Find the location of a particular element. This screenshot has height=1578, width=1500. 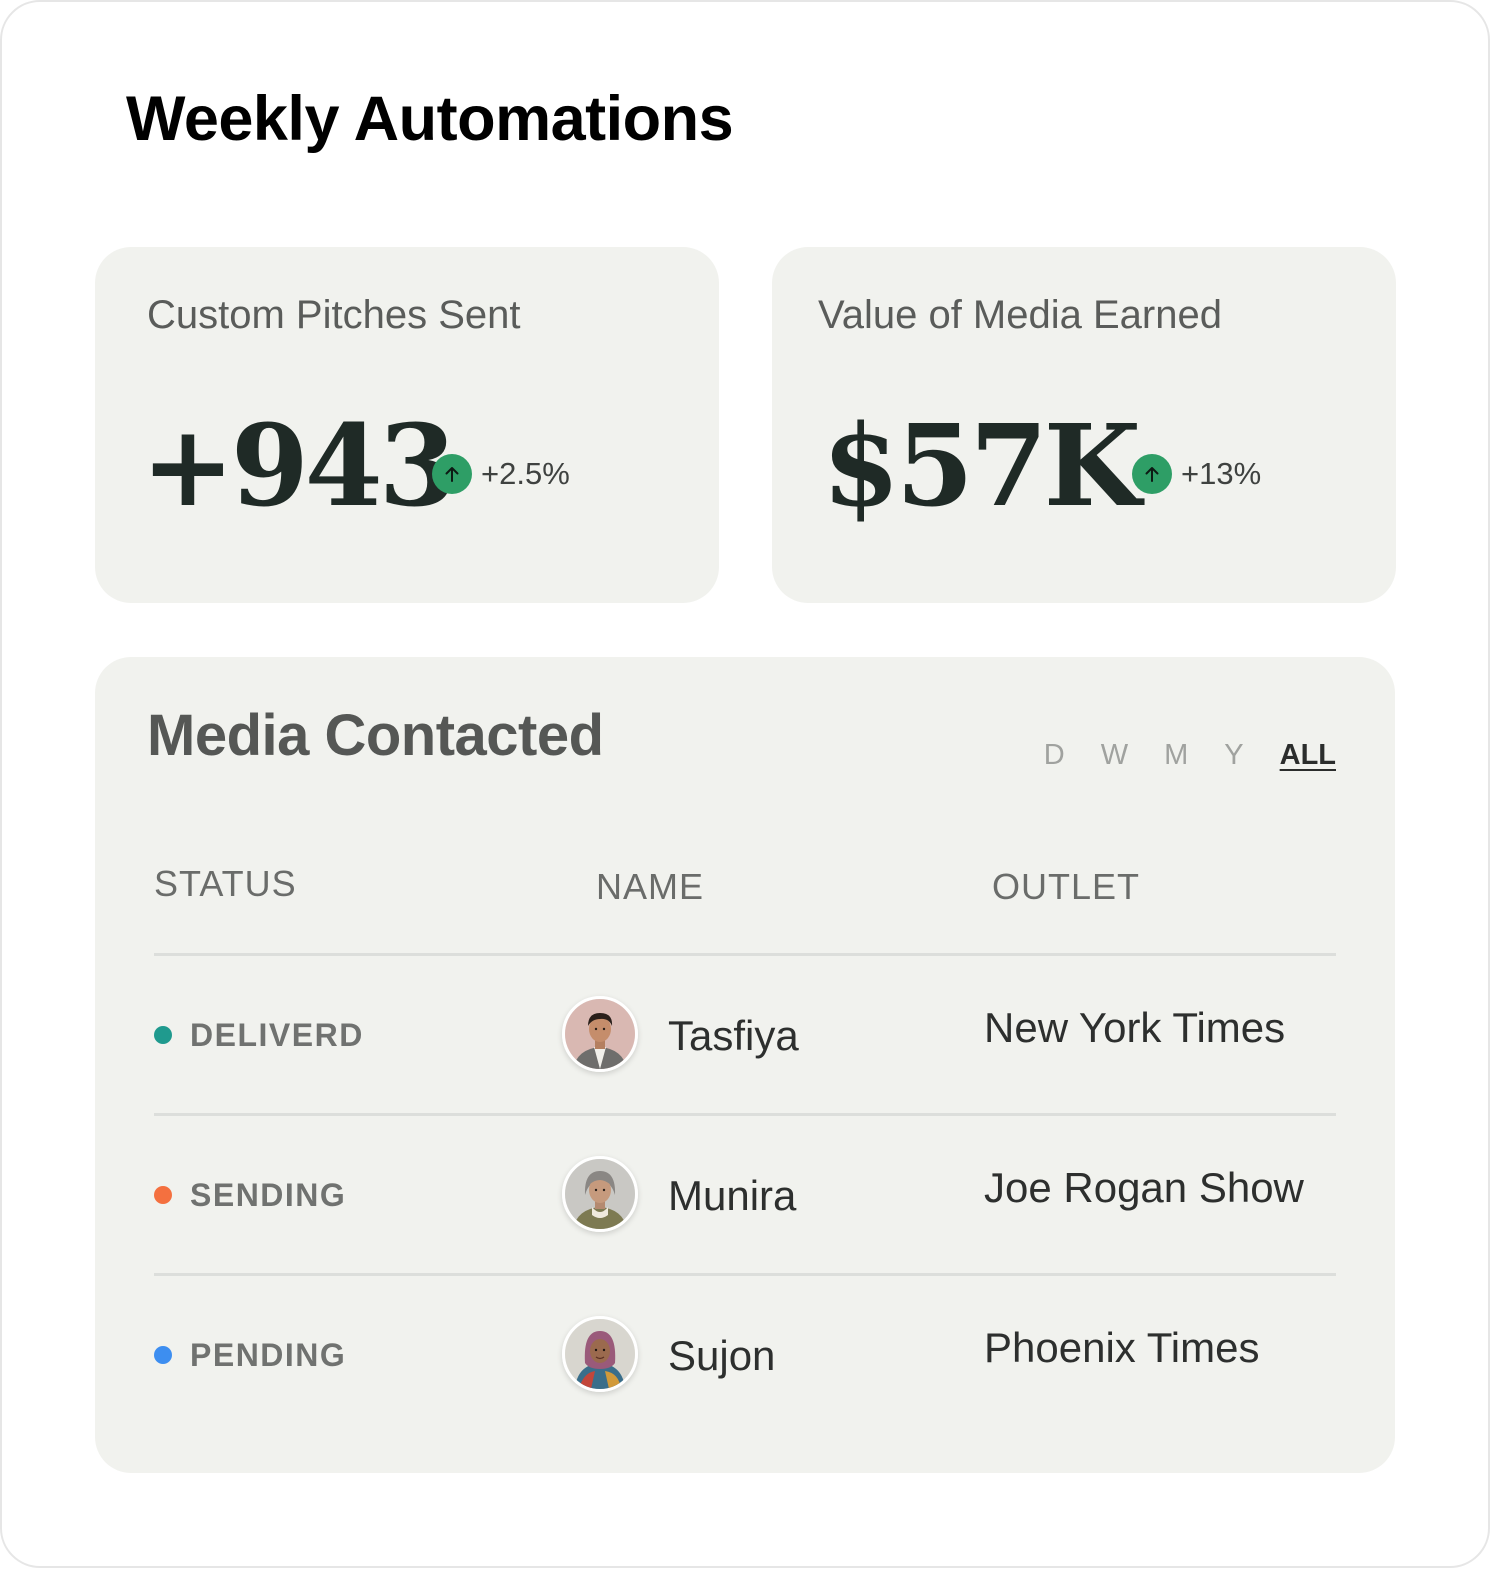

stat-card-media-value: Value of Media Earned $57K +13% is located at coordinates (1084, 425).